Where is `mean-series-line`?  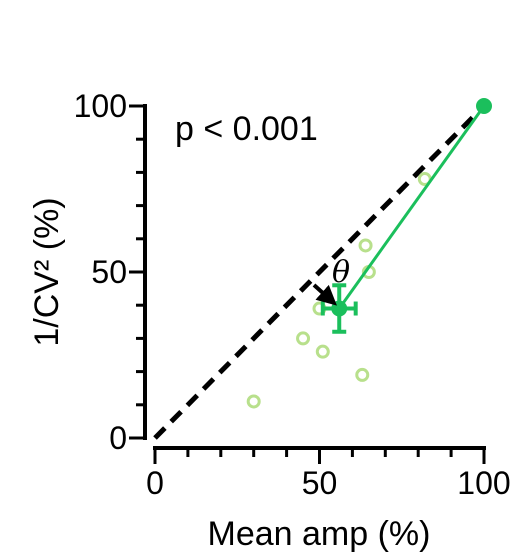
mean-series-line is located at coordinates (412, 207).